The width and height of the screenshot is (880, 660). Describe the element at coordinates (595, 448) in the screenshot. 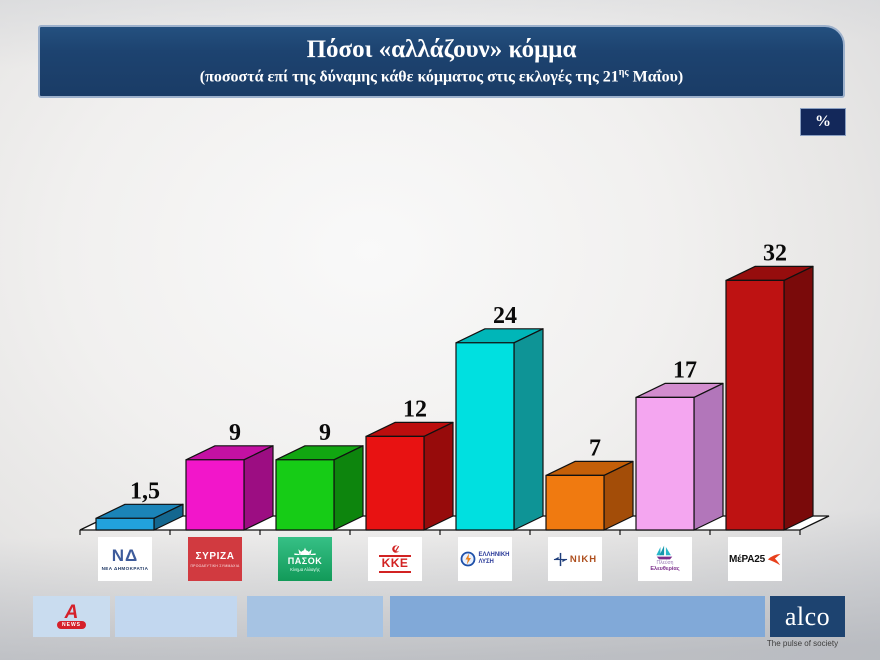

I see `bar-value-label: 7` at that location.